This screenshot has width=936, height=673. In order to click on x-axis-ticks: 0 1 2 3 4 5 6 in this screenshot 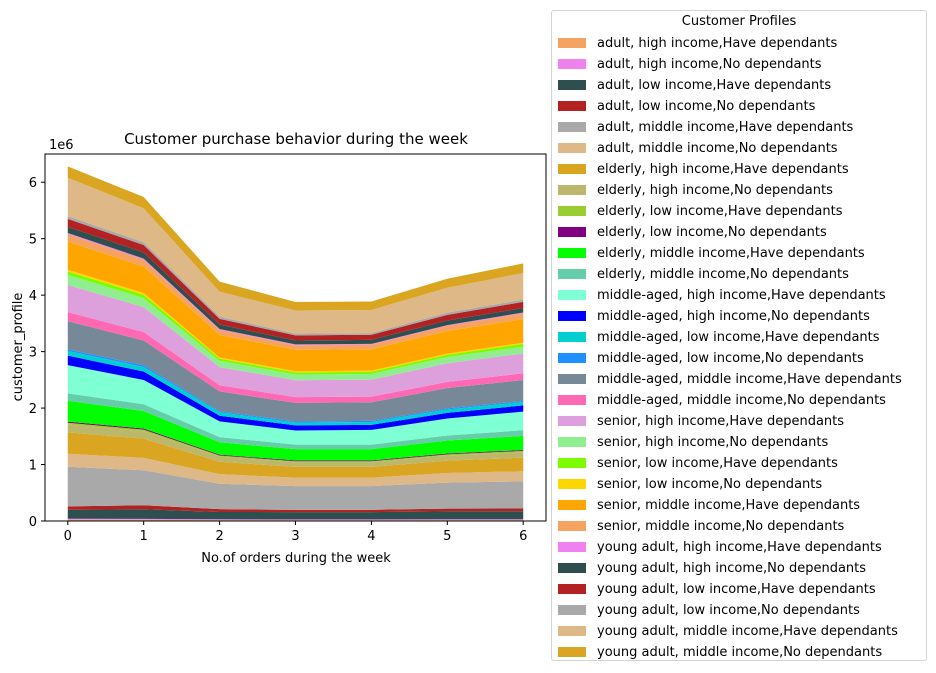, I will do `click(295, 532)`.